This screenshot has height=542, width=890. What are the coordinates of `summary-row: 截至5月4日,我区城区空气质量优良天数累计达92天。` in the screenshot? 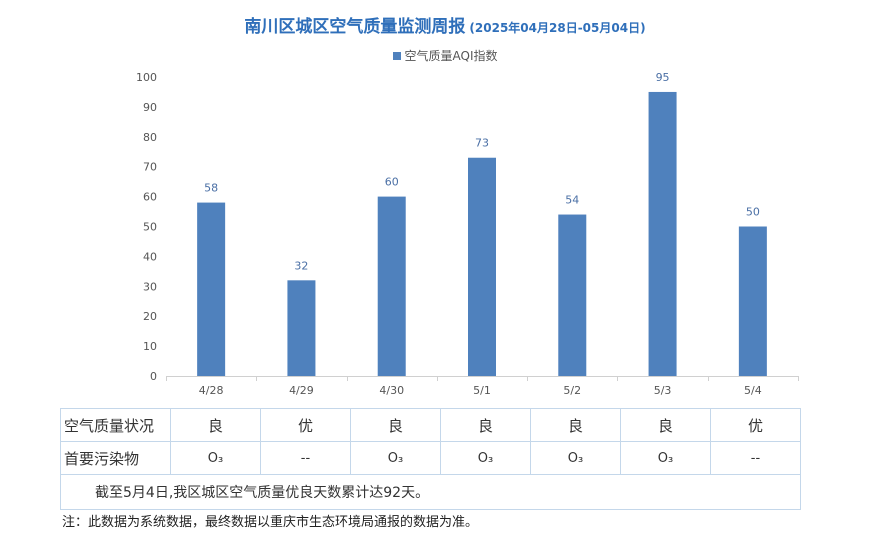 It's located at (430, 492).